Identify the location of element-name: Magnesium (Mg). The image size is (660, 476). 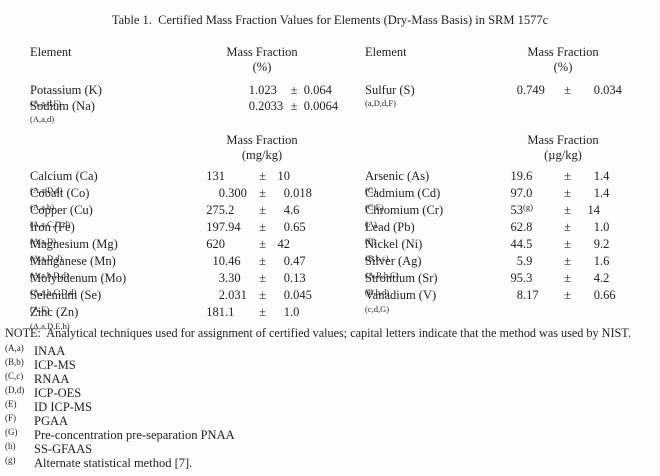
(74, 244).